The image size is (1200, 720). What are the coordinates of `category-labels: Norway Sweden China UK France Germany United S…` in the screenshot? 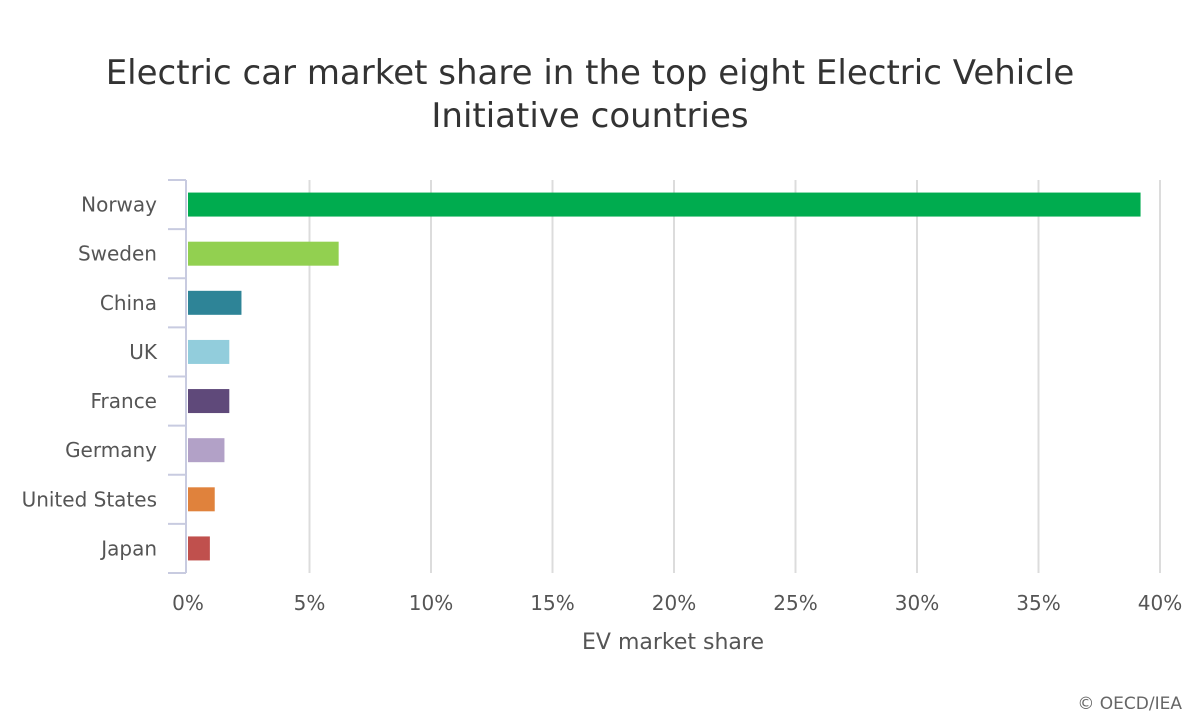 It's located at (90, 377).